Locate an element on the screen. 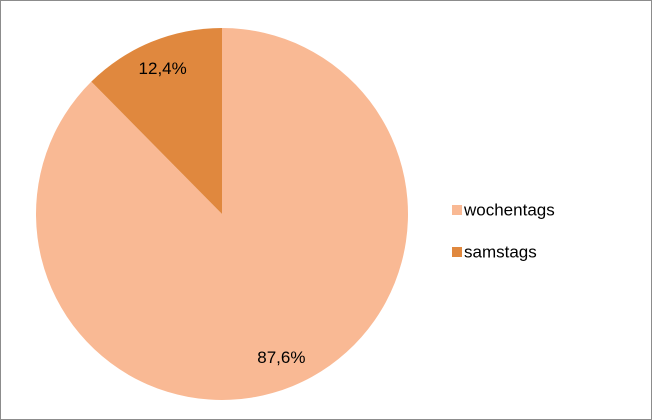  legend-label: samstags is located at coordinates (500, 251).